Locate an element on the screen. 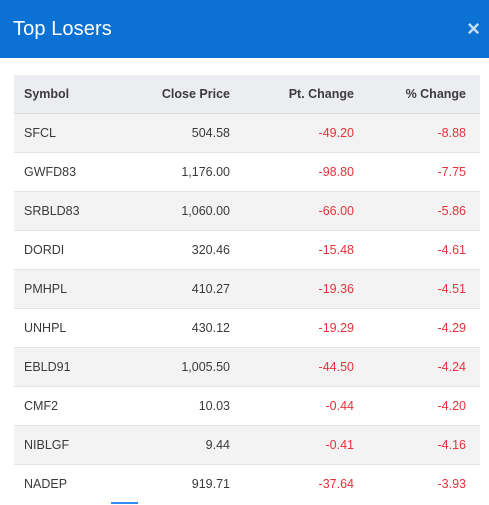 This screenshot has height=505, width=489. table-row: CMF2 10.03 -0.44 -4.20 is located at coordinates (247, 406).